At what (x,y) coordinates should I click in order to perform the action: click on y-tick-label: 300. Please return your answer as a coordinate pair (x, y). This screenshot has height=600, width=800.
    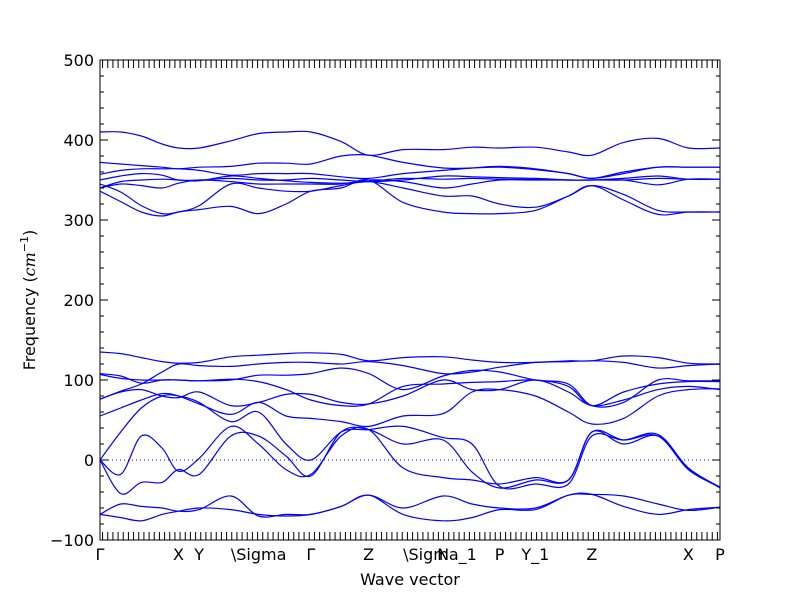
    Looking at the image, I should click on (78, 220).